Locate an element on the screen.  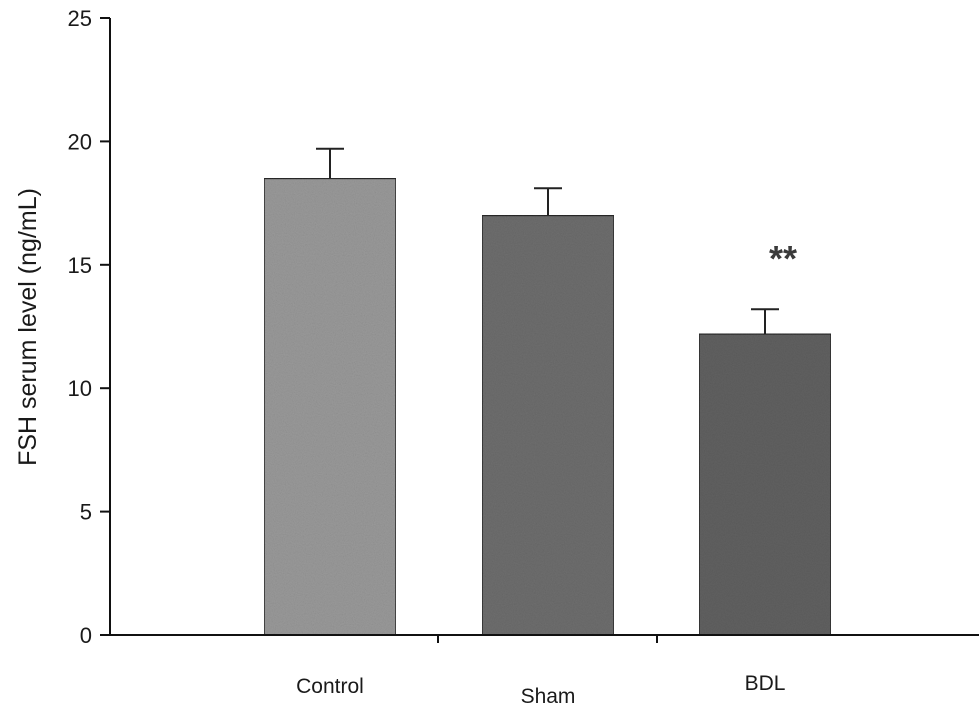
error-bar-sham is located at coordinates (548, 201).